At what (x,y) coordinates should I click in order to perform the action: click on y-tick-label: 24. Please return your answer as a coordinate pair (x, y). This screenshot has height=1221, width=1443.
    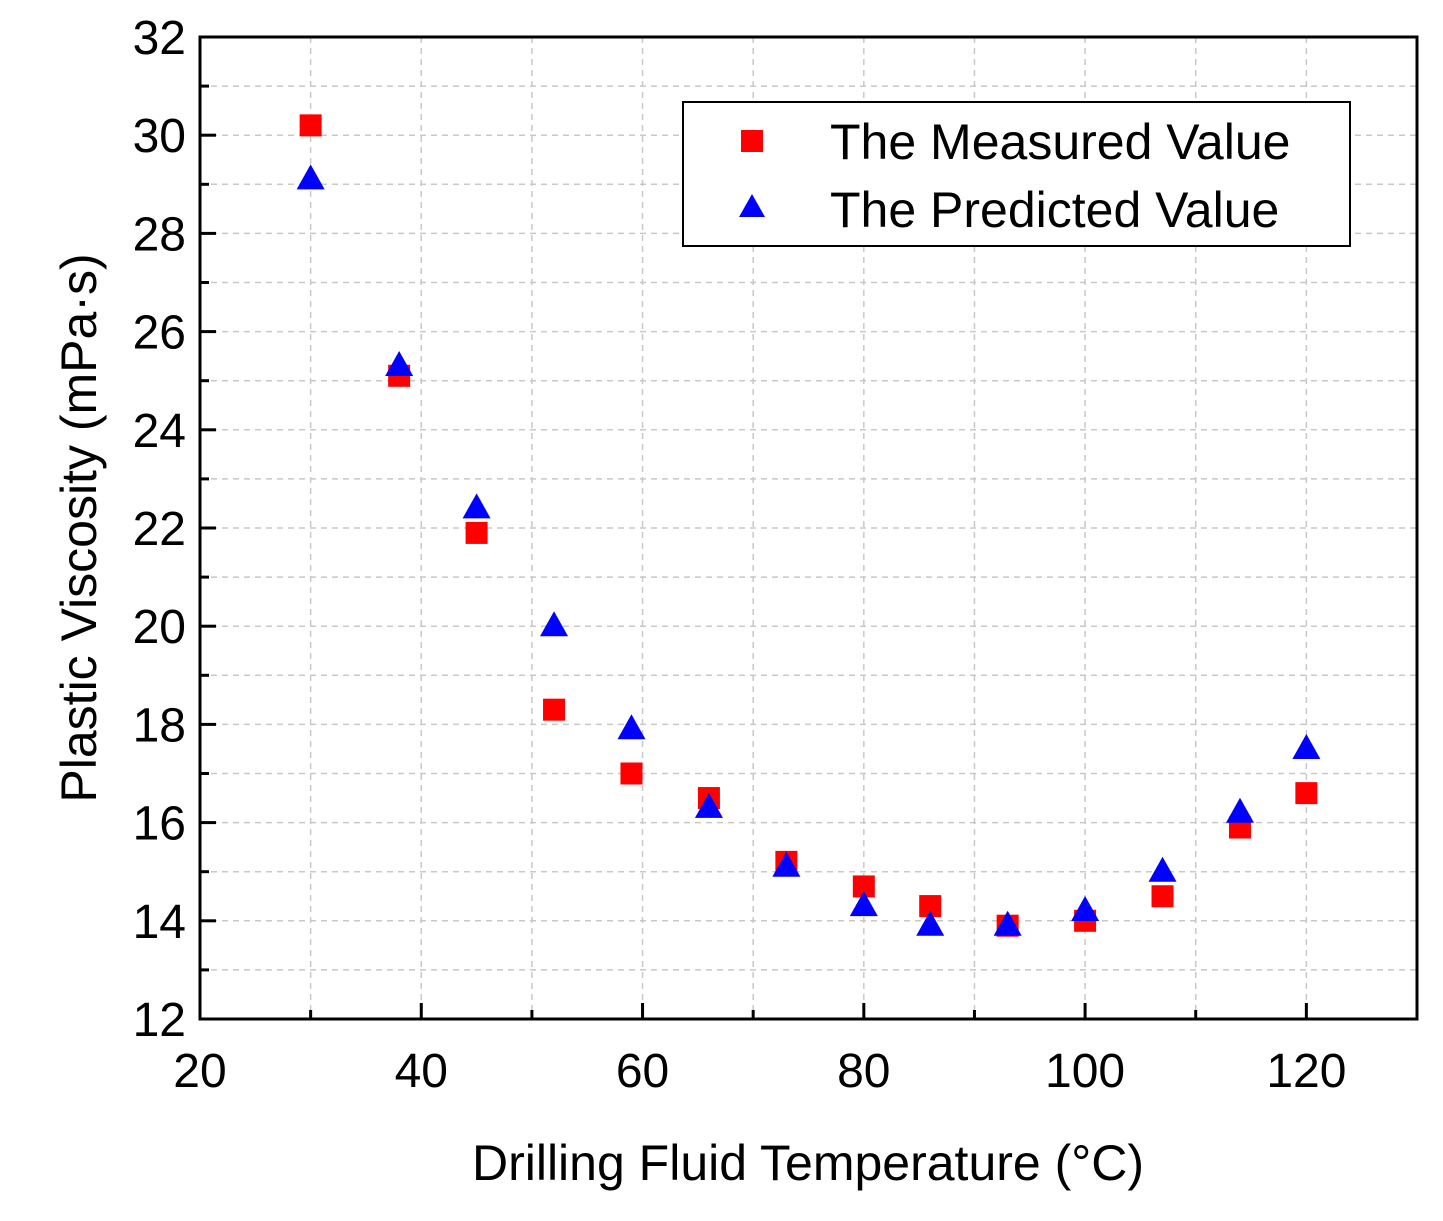
    Looking at the image, I should click on (159, 431).